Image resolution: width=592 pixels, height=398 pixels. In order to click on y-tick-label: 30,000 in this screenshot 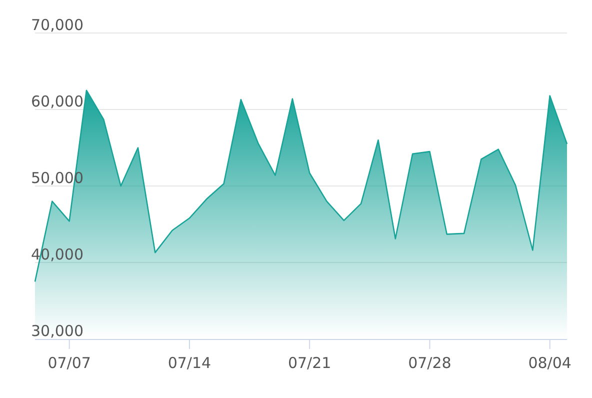, I will do `click(57, 331)`.